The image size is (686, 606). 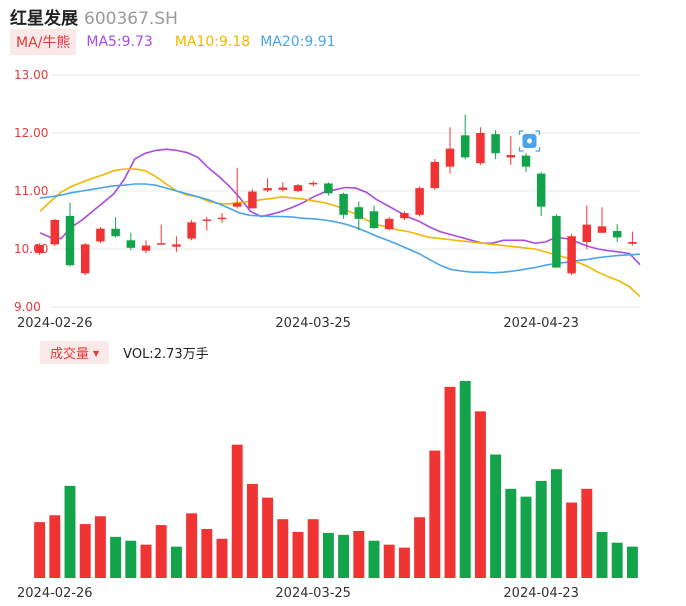 What do you see at coordinates (529, 141) in the screenshot?
I see `event-marker-icon` at bounding box center [529, 141].